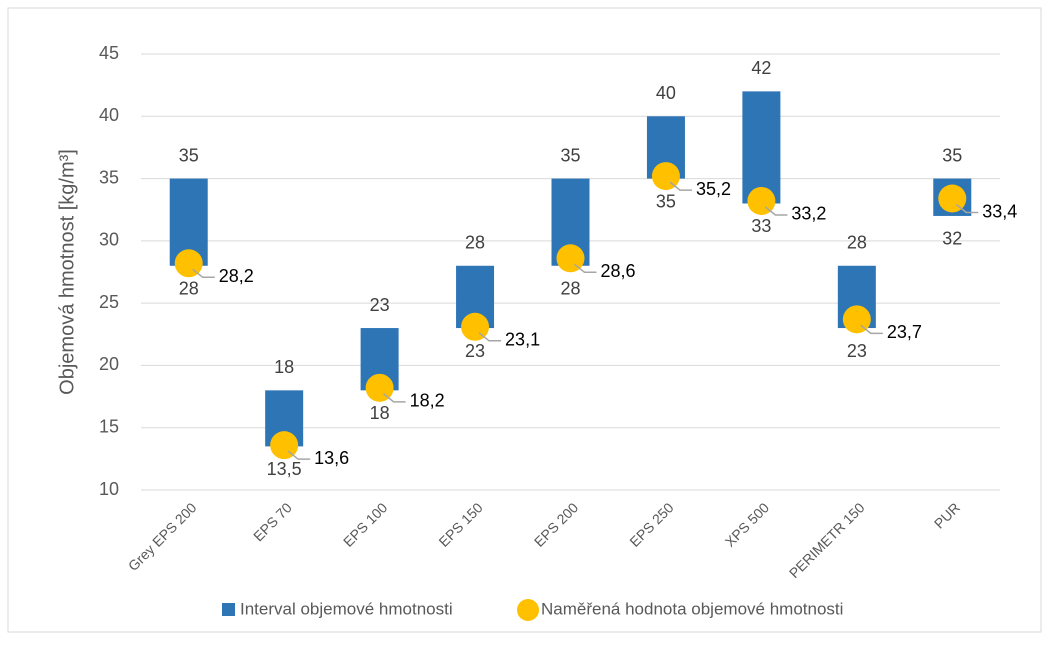 The height and width of the screenshot is (645, 1049). Describe the element at coordinates (761, 147) in the screenshot. I see `range-bar` at that location.